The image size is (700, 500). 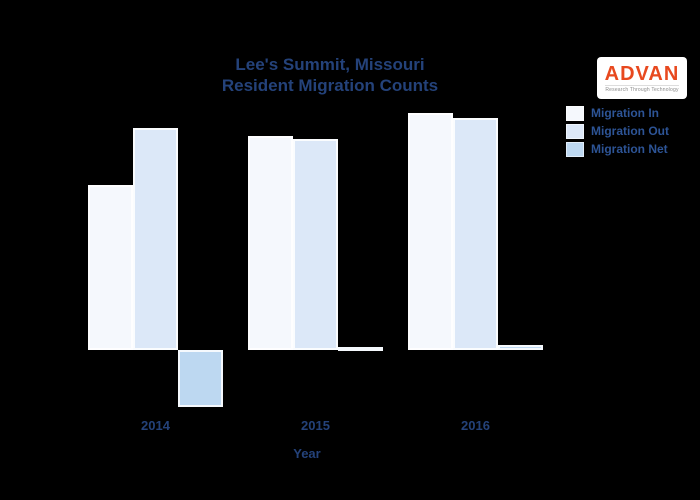 I want to click on bar-migration-net-2014, so click(x=200, y=378).